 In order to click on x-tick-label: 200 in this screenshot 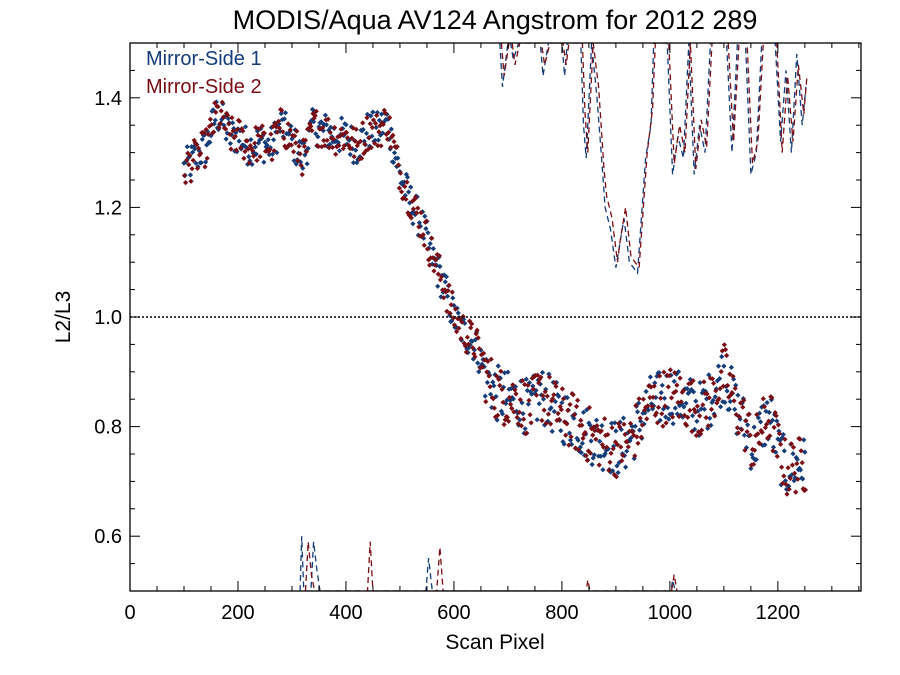, I will do `click(237, 613)`.